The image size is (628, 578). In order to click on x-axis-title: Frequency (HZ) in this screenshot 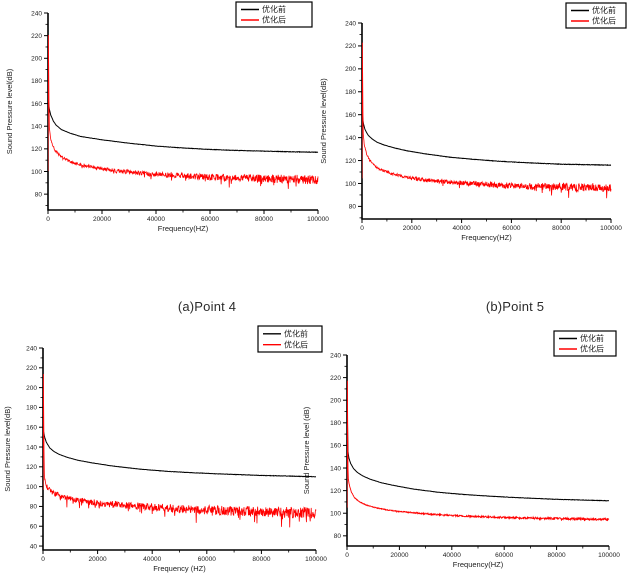, I will do `click(179, 568)`.